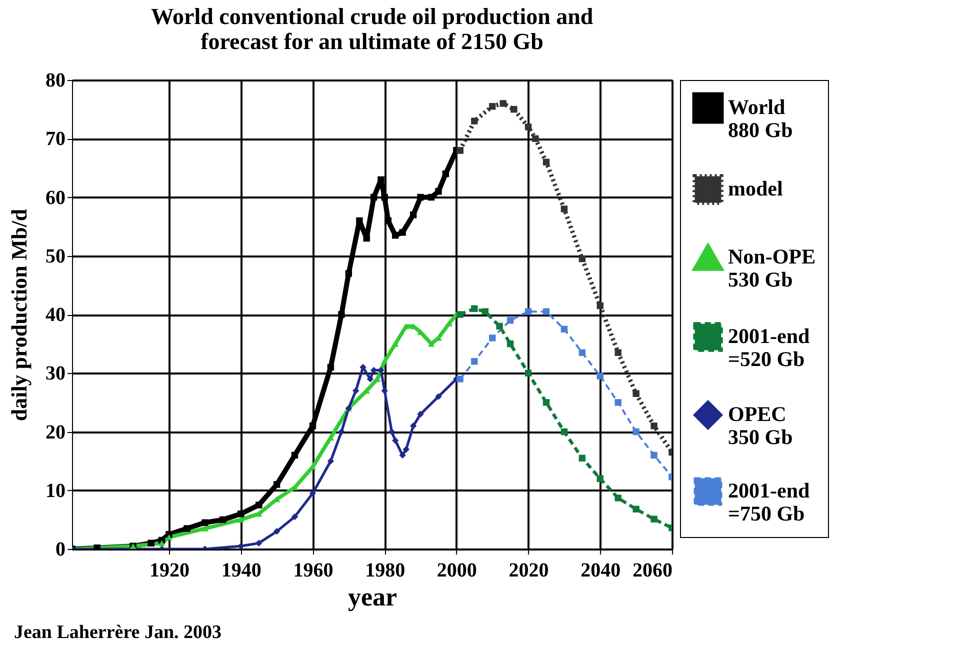 This screenshot has width=955, height=653. Describe the element at coordinates (56, 432) in the screenshot. I see `y-tick-label: 20` at that location.